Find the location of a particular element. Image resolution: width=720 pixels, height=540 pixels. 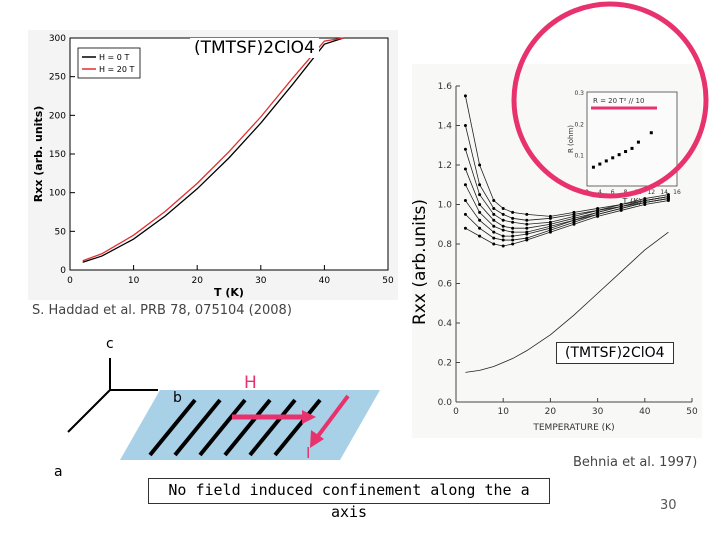

left-legend-entry: H = 20 T is located at coordinates (117, 69).